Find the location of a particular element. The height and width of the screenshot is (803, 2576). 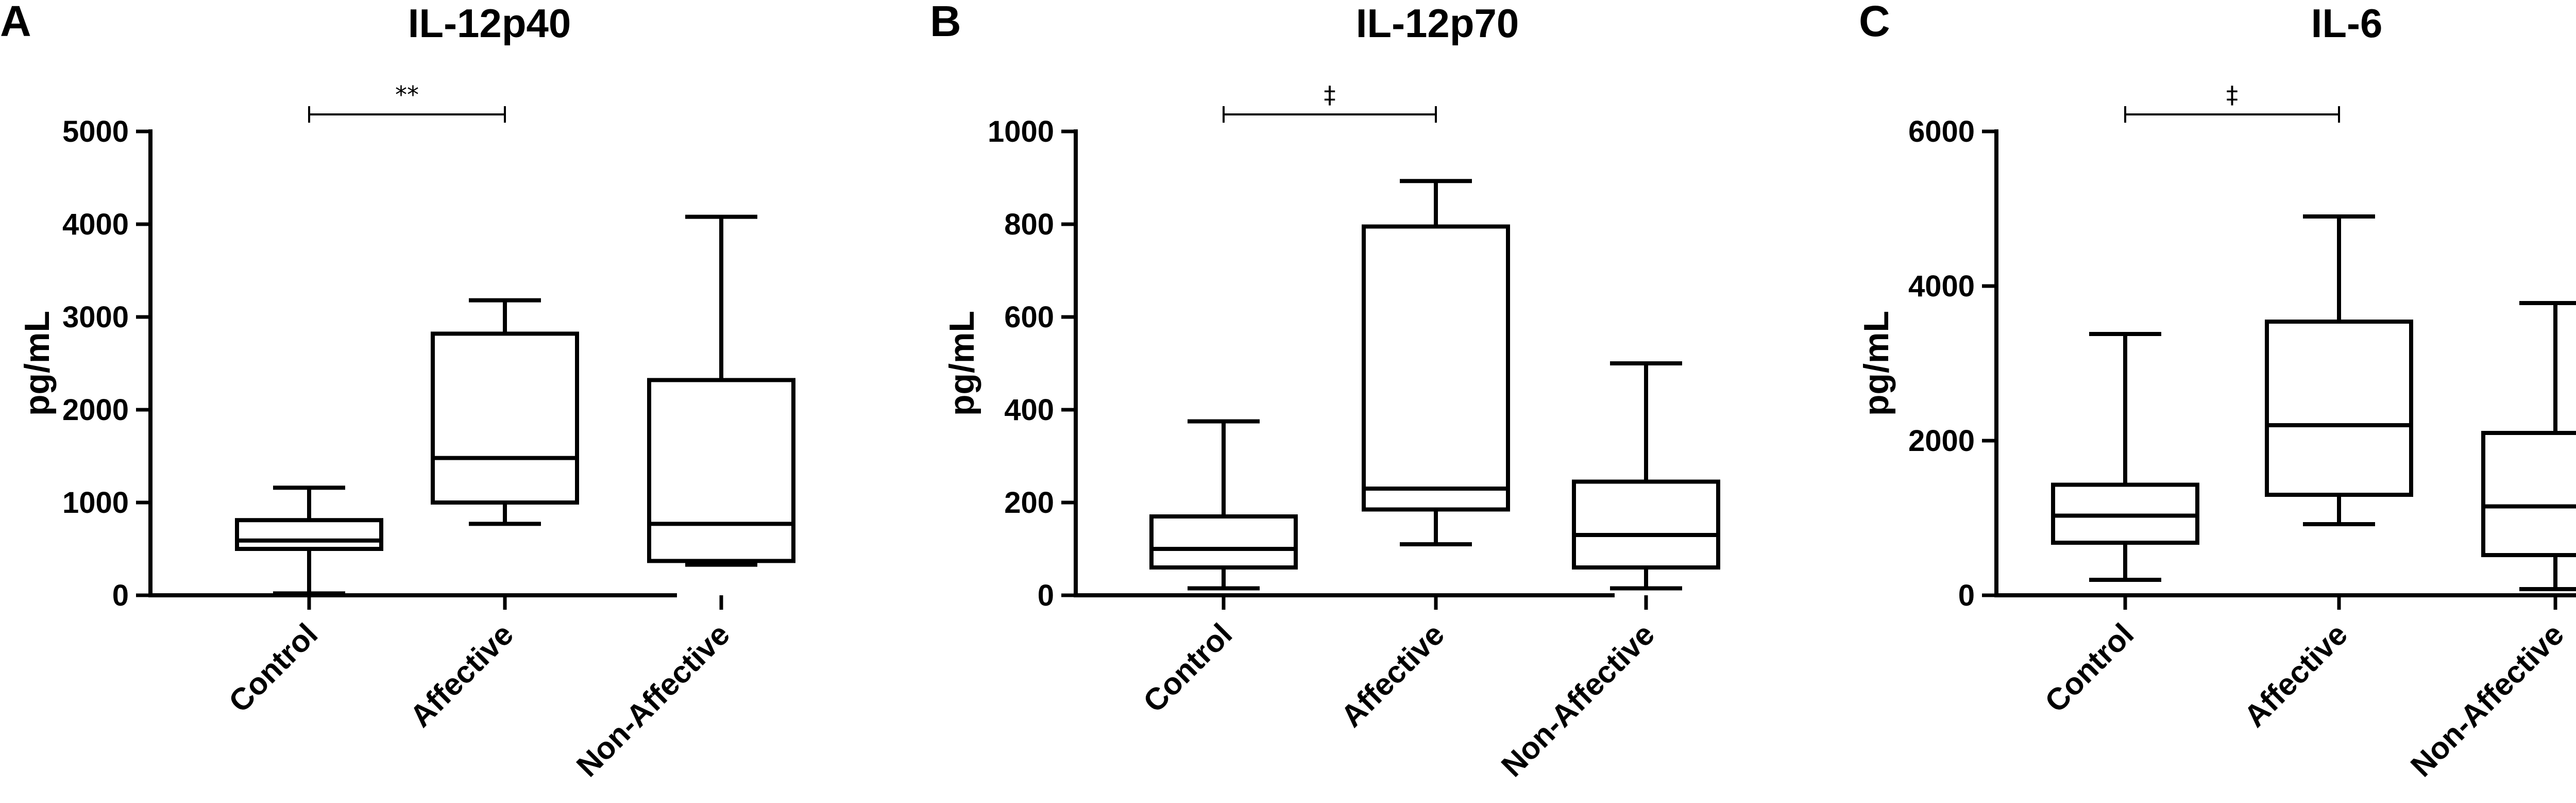

chart-title: IL-12p40 is located at coordinates (489, 23).